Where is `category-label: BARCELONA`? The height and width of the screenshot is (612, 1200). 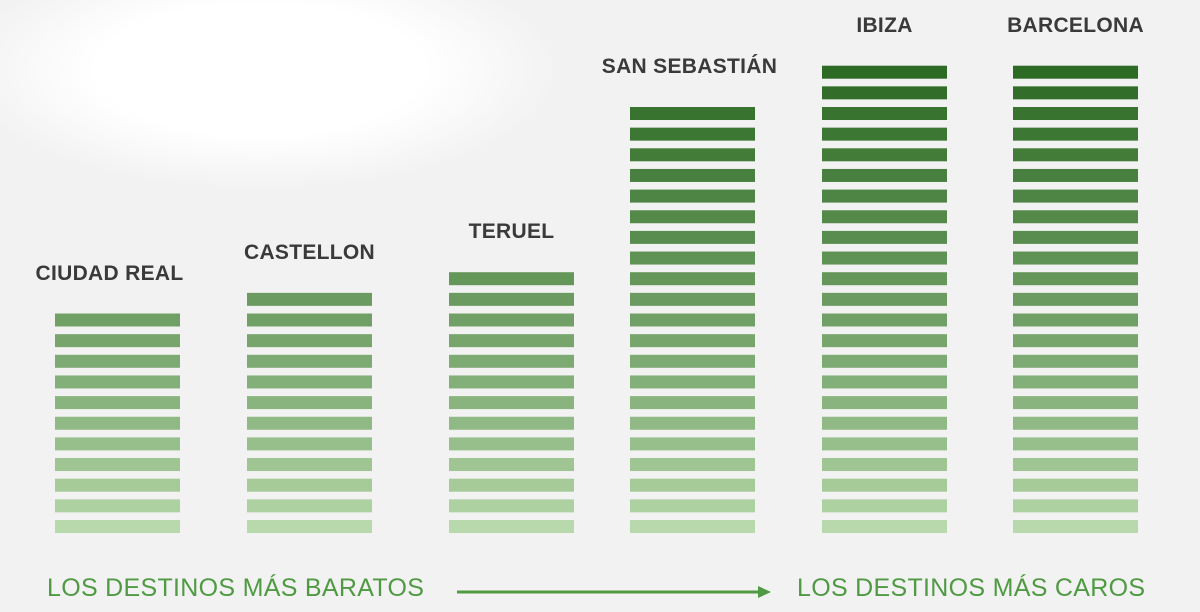
category-label: BARCELONA is located at coordinates (1075, 25).